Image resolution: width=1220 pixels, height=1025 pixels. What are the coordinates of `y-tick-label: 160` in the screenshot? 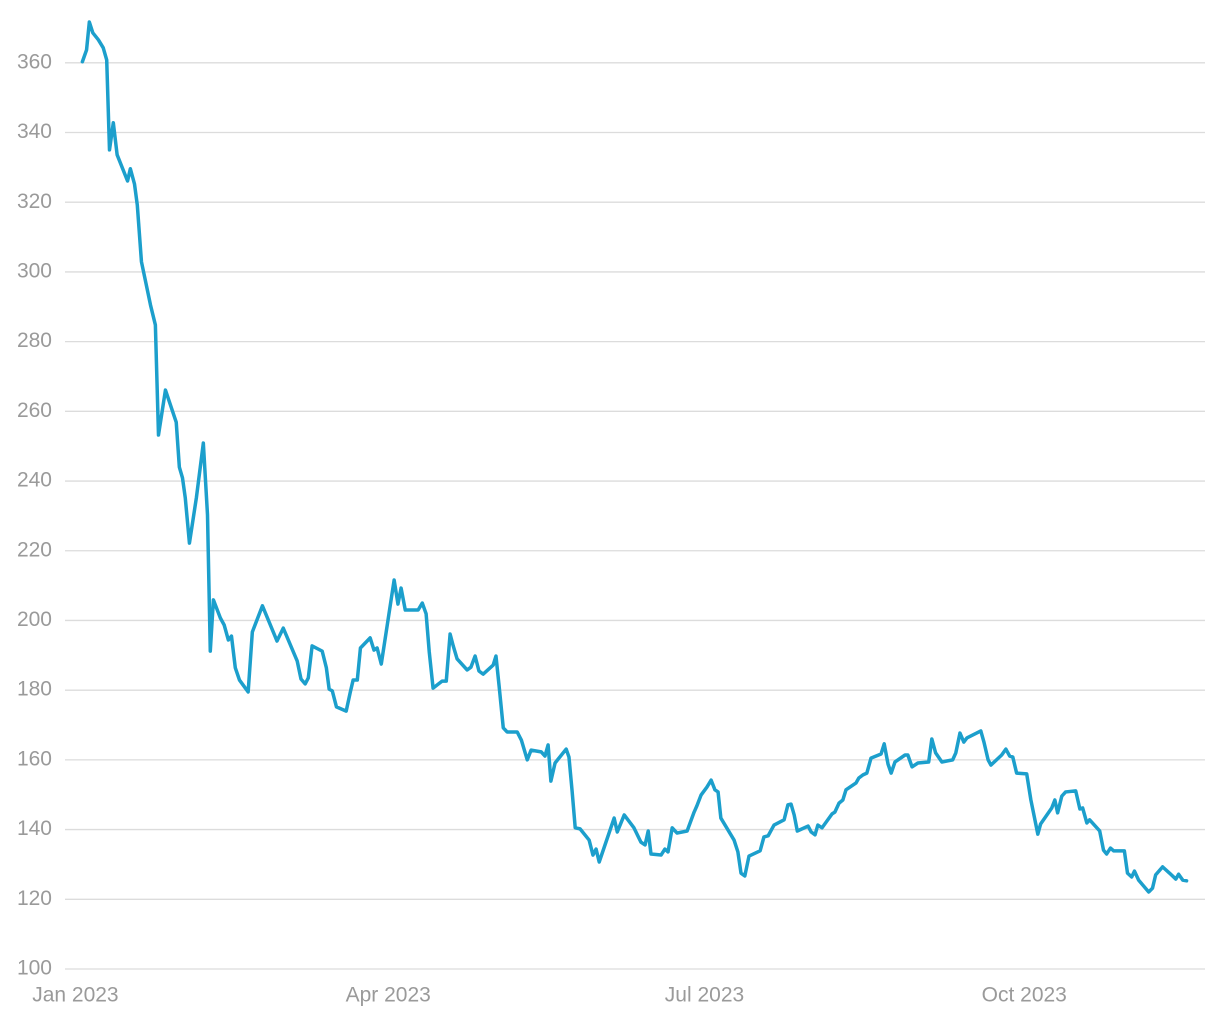 It's located at (34, 758).